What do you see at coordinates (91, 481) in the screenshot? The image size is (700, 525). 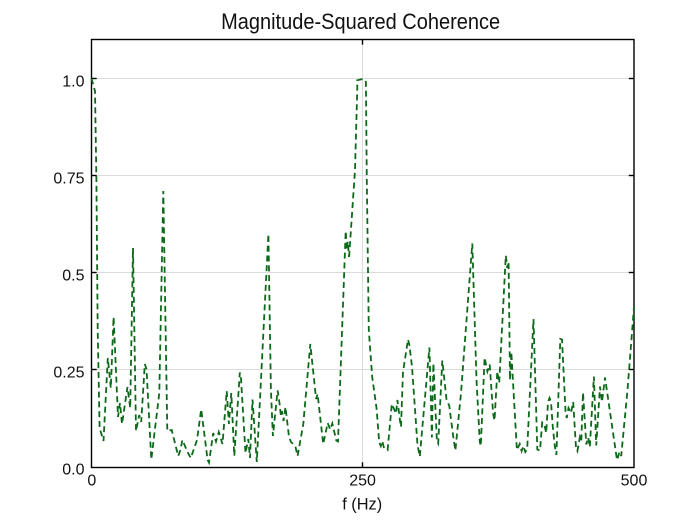 I see `svg-text: 0` at bounding box center [91, 481].